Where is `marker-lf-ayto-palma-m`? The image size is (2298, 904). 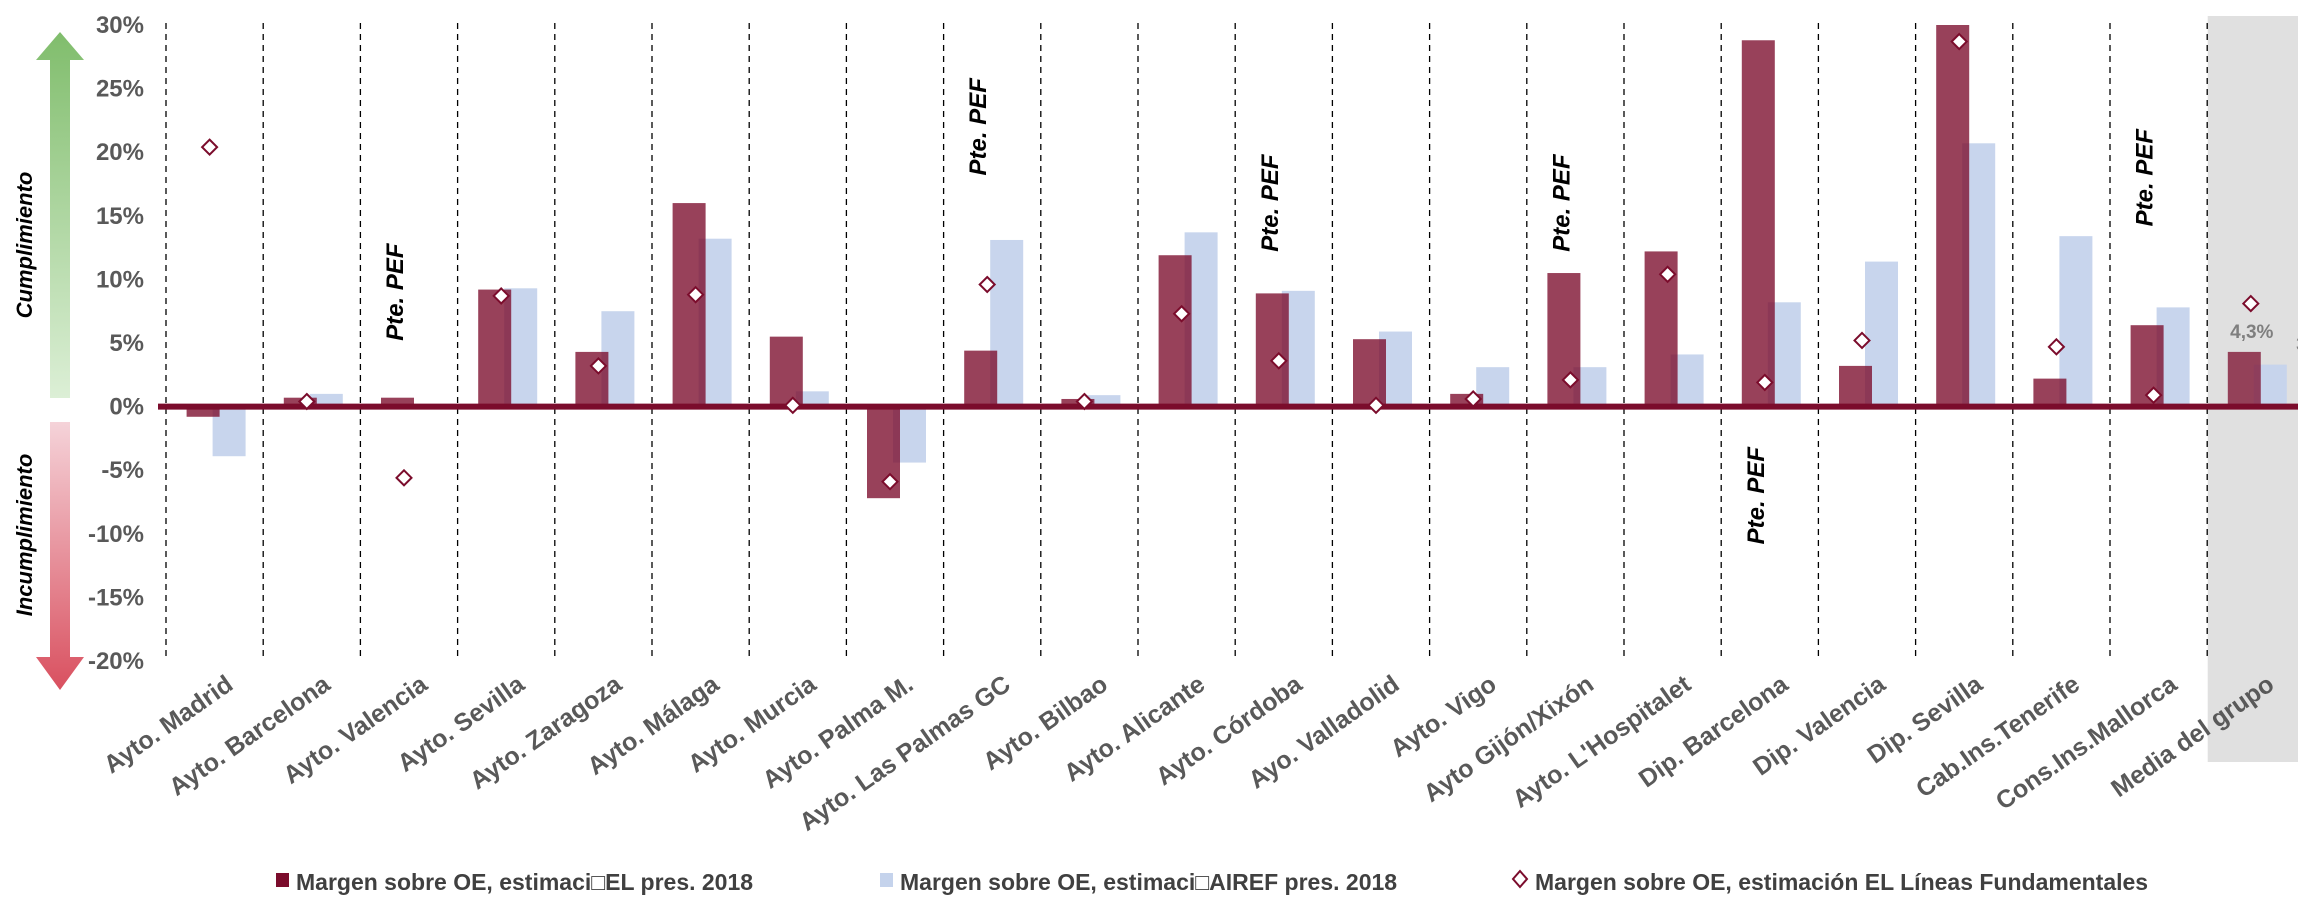 marker-lf-ayto-palma-m is located at coordinates (890, 481).